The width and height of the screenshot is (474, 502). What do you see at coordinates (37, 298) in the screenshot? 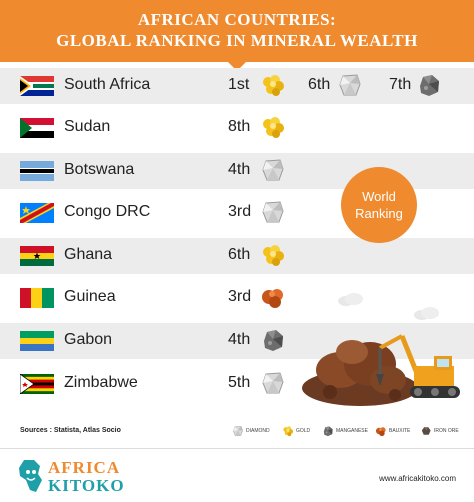
I see `guinea-flag-icon` at bounding box center [37, 298].